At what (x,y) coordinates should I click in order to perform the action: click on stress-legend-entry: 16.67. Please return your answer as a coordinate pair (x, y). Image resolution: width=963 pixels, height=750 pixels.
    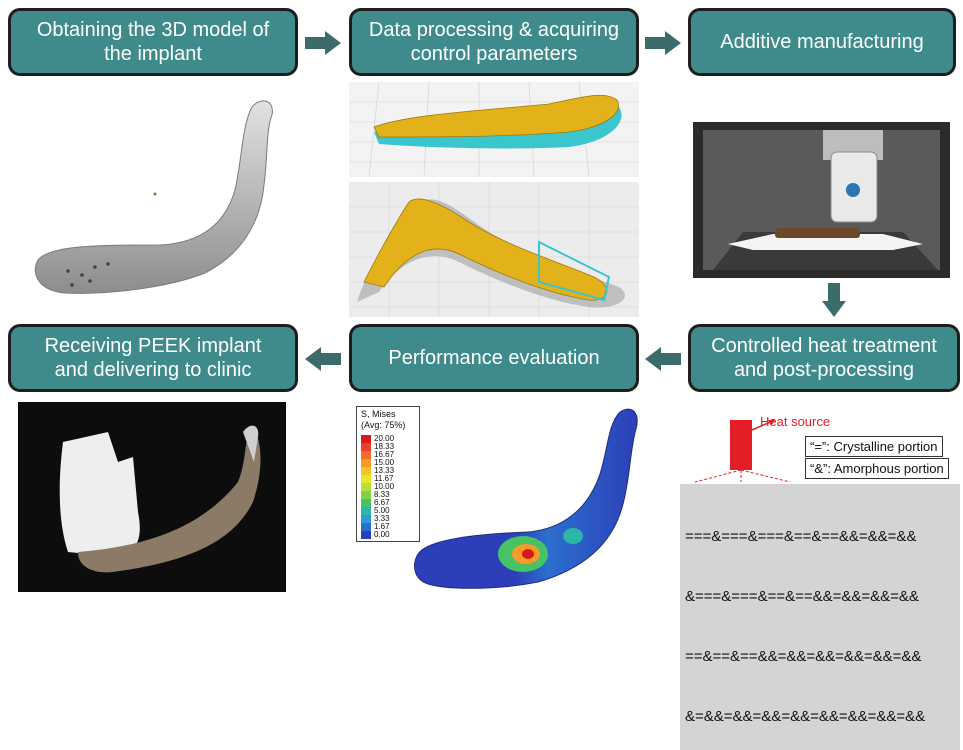
    Looking at the image, I should click on (377, 455).